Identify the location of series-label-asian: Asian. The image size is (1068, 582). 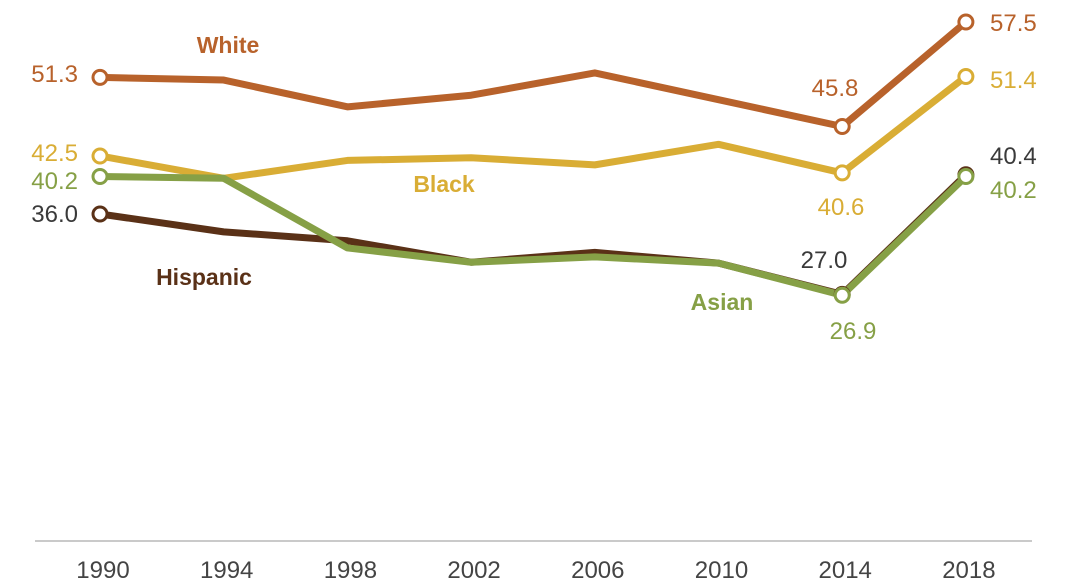
(722, 302).